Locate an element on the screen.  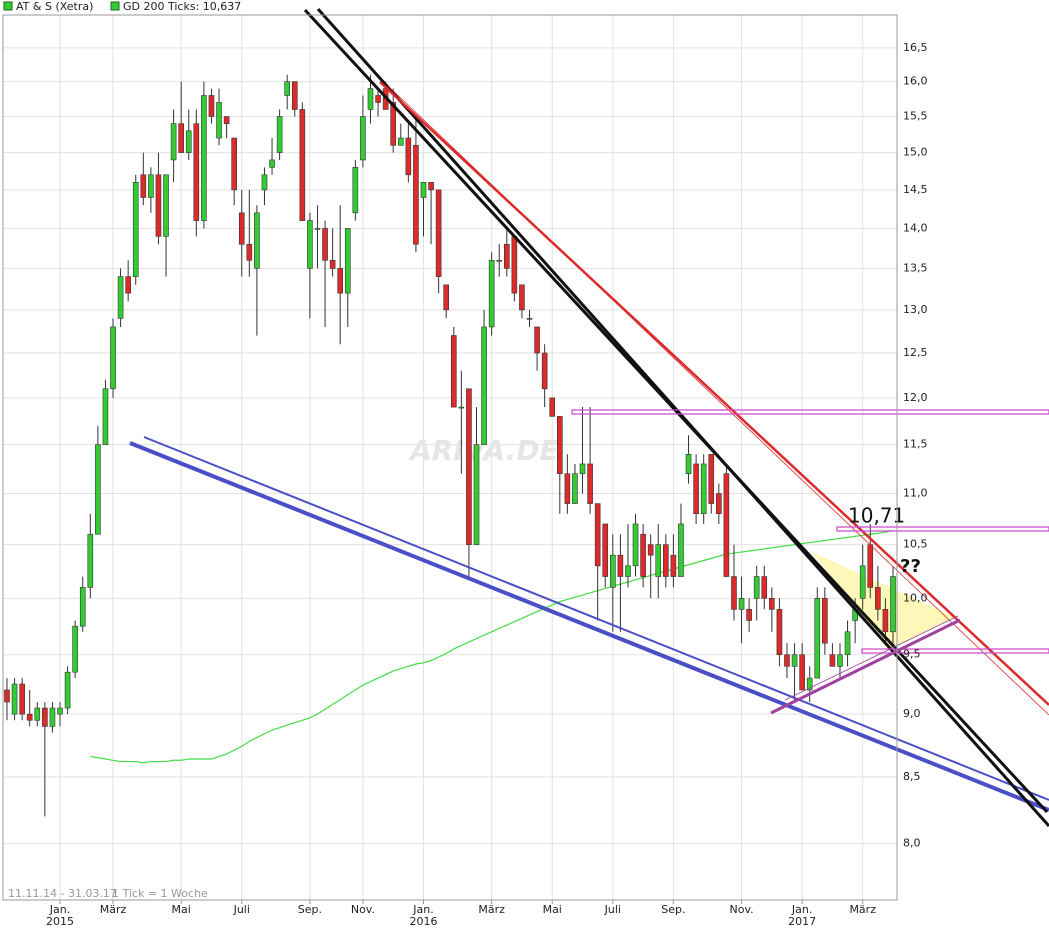
x-tick-label: 2017 is located at coordinates (802, 921).